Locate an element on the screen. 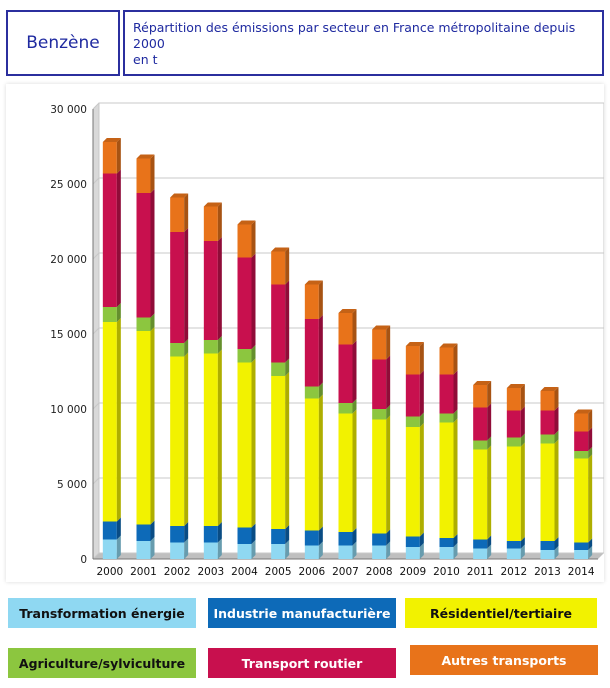 The image size is (610, 688). y-tick-label: 0 is located at coordinates (83, 560).